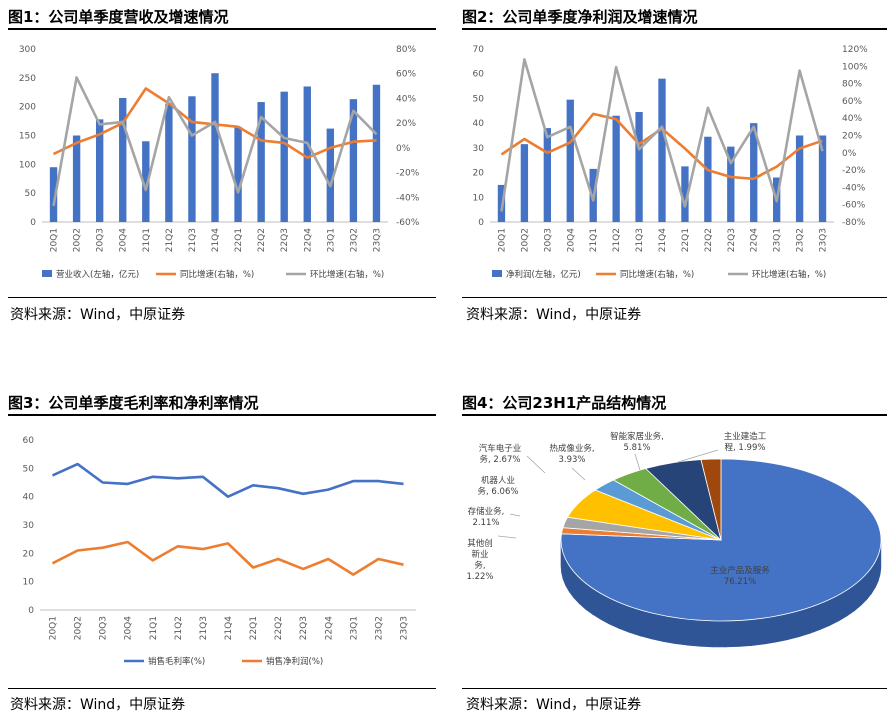 This screenshot has height=714, width=895. Describe the element at coordinates (855, 50) in the screenshot. I see `right-tick-label: 120%` at that location.